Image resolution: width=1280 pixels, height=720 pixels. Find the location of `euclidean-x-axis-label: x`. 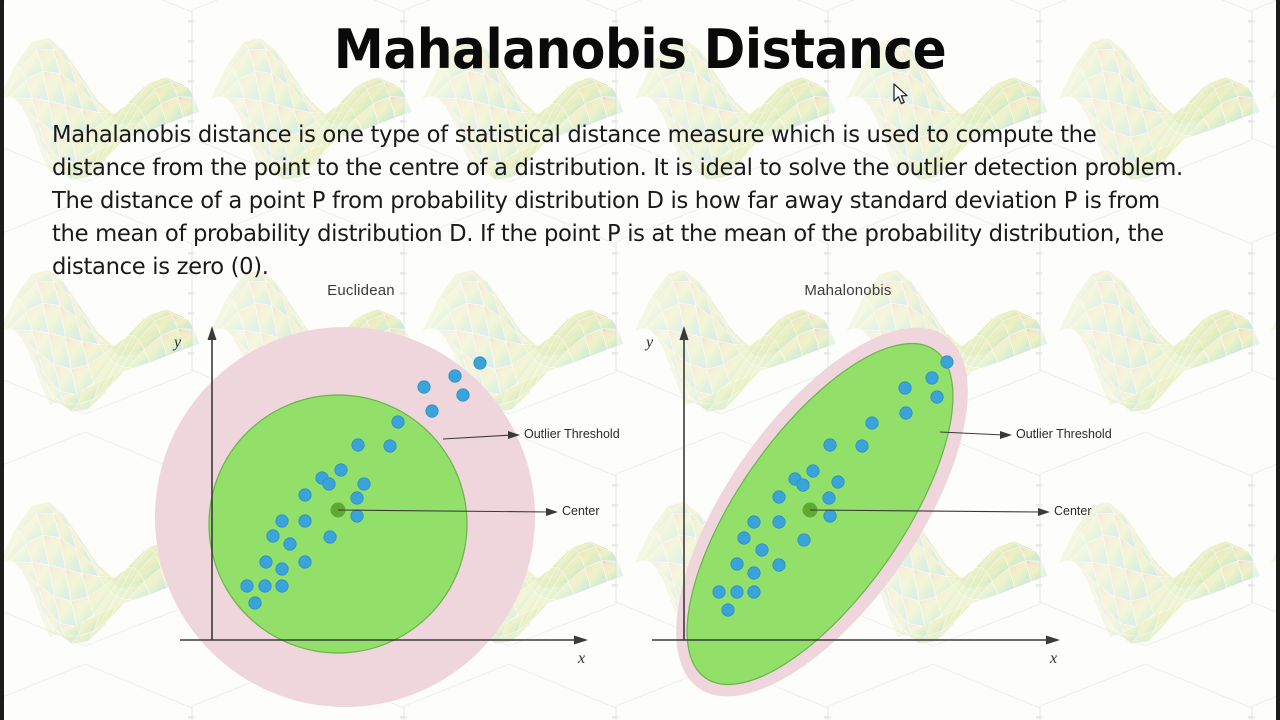

euclidean-x-axis-label: x is located at coordinates (582, 658).